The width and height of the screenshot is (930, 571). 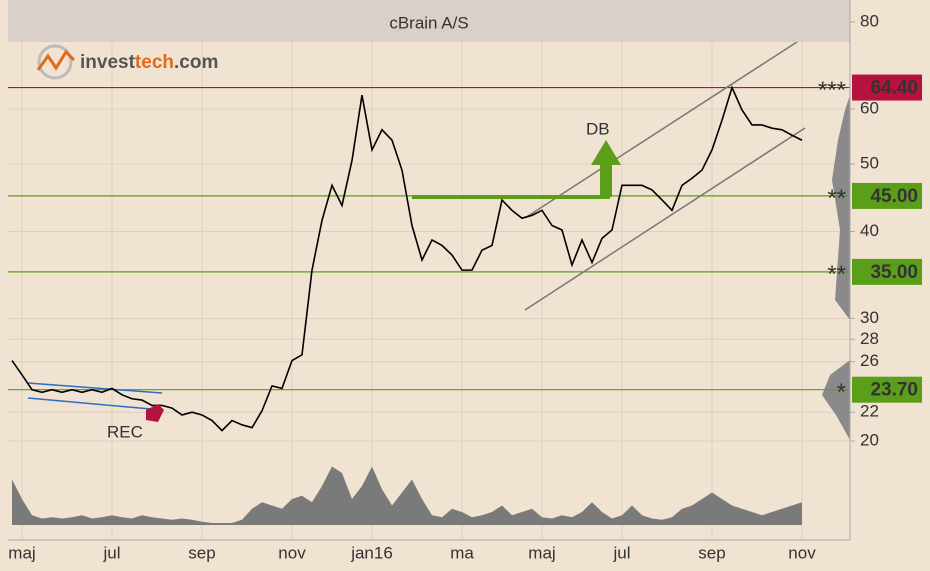 What do you see at coordinates (606, 168) in the screenshot?
I see `buy-arrow` at bounding box center [606, 168].